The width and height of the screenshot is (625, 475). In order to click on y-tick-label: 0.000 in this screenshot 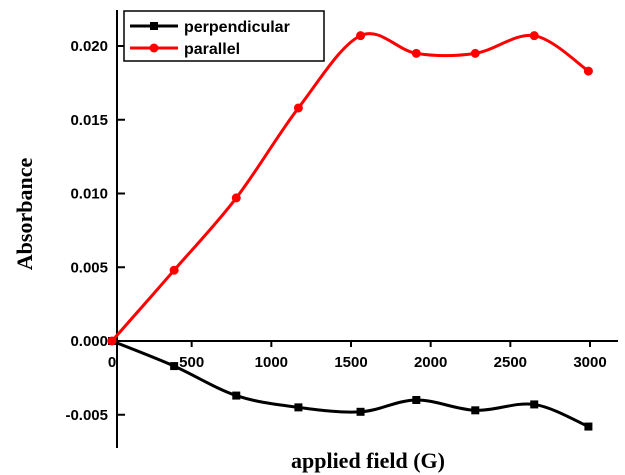, I will do `click(89, 341)`.